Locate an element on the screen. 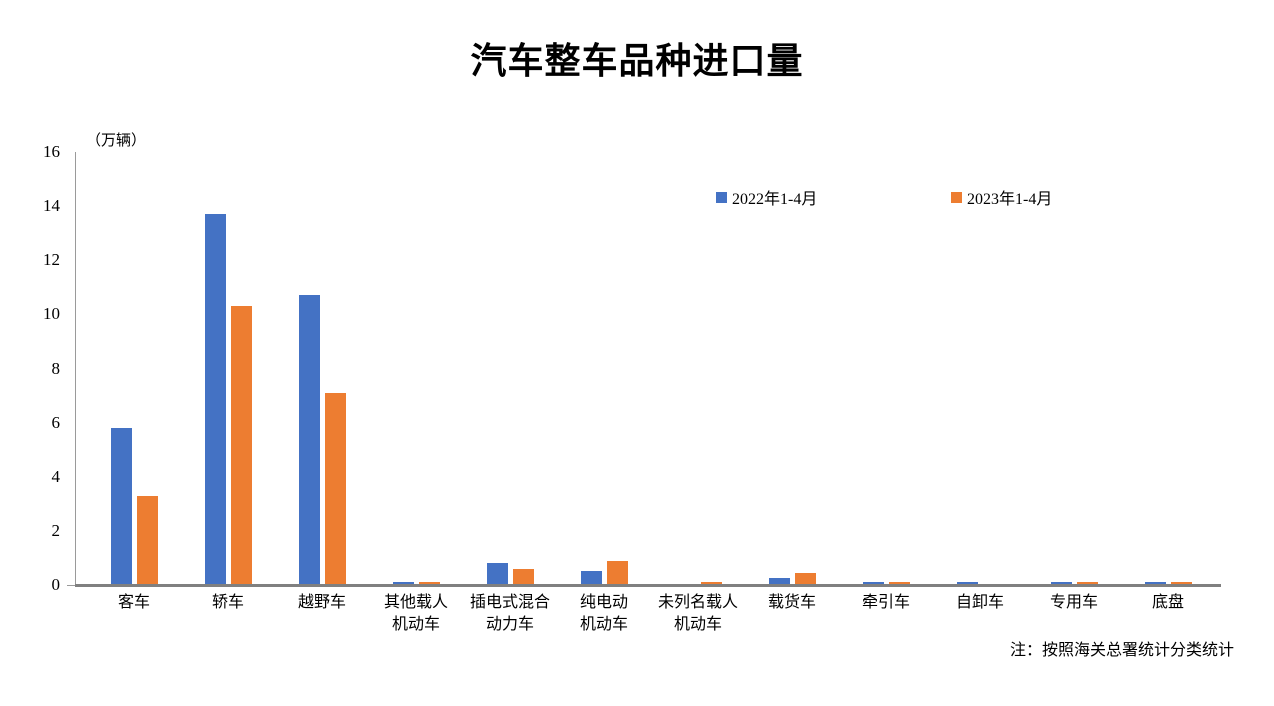 The image size is (1274, 706). x-axis-category-label: 底盘 is located at coordinates (1167, 602).